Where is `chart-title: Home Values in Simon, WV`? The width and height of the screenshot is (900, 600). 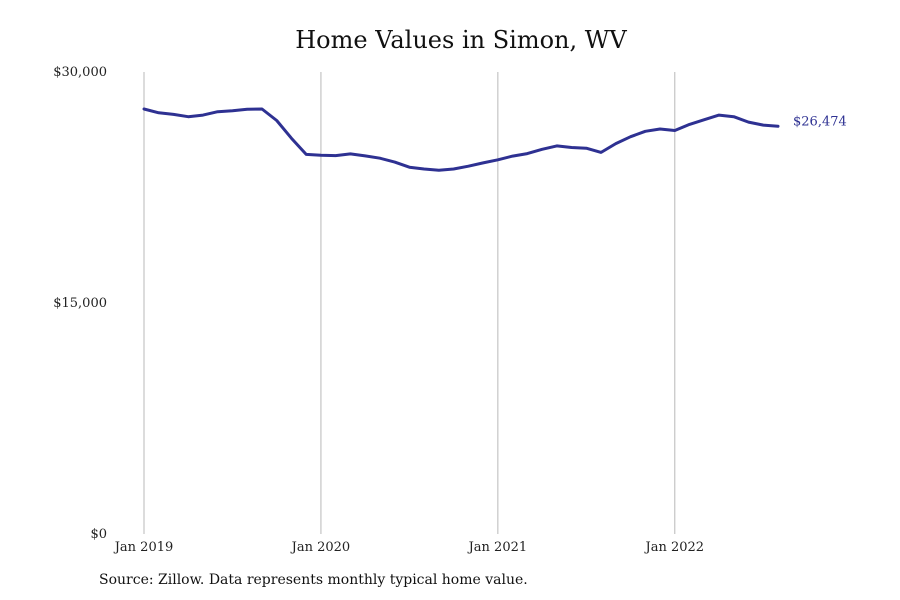
chart-title: Home Values in Simon, WV is located at coordinates (461, 40).